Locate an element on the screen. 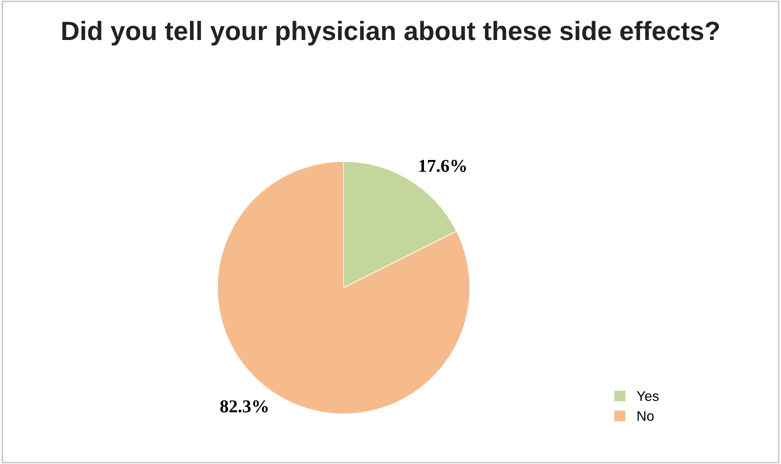  chart-title: Did you tell your physician about these side effects? is located at coordinates (390, 33).